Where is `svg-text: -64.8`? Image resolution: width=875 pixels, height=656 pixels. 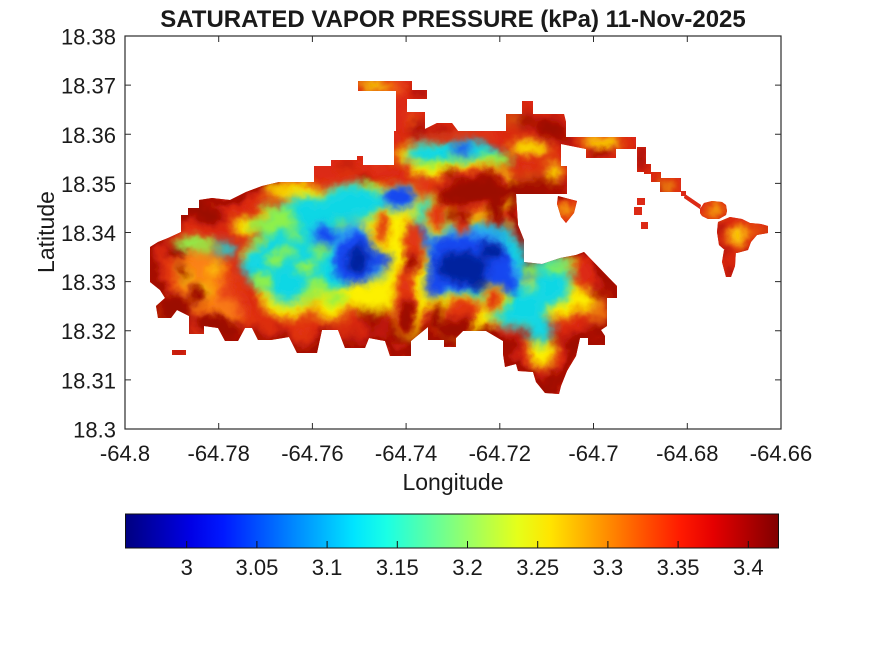 svg-text: -64.8 is located at coordinates (125, 453).